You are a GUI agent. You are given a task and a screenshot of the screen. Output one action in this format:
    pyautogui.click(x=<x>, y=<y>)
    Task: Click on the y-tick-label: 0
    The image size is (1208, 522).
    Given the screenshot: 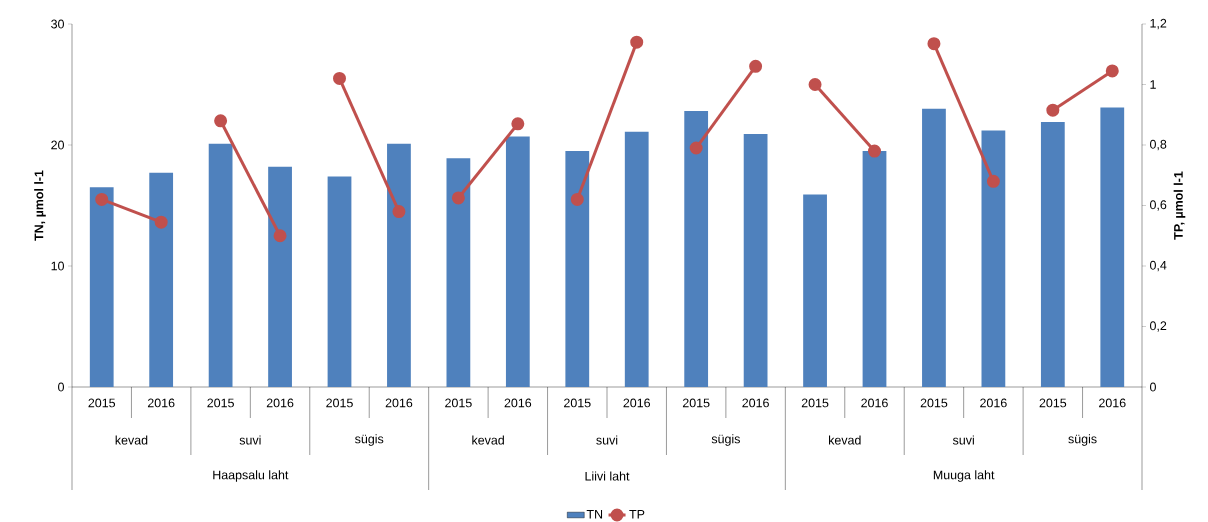 What is the action you would take?
    pyautogui.click(x=61, y=387)
    